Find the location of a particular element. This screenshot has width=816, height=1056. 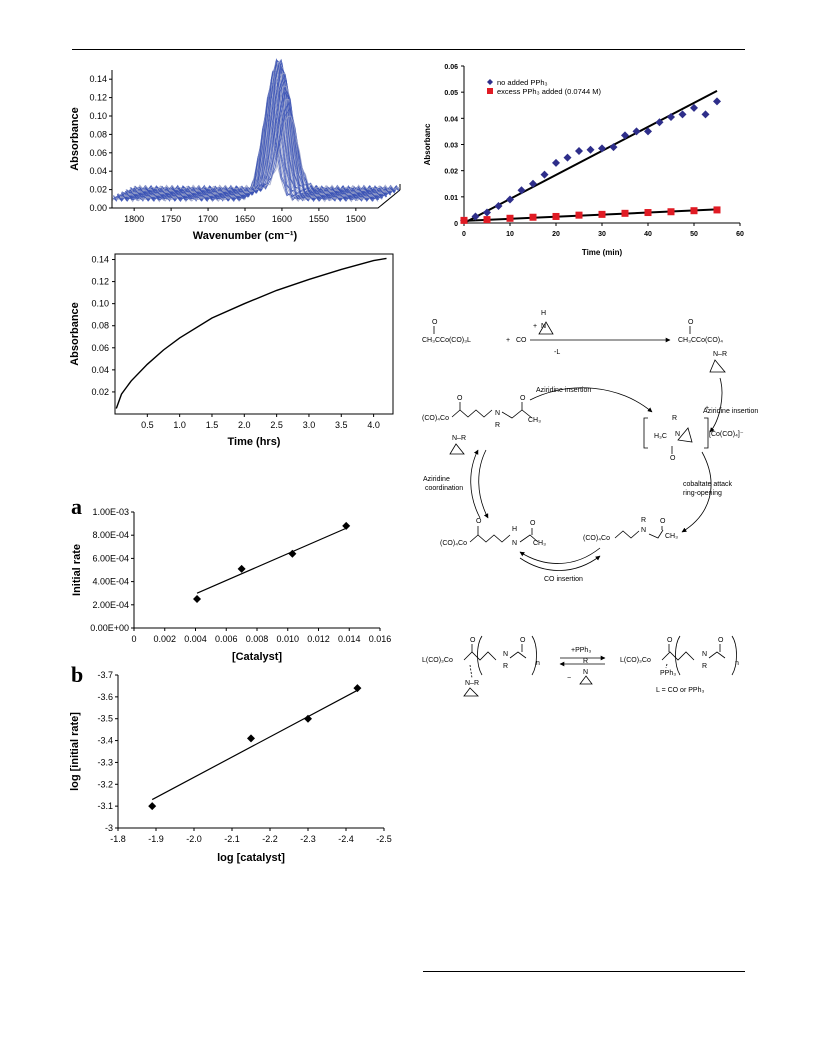

tl-n: N is located at coordinates (497, 413).